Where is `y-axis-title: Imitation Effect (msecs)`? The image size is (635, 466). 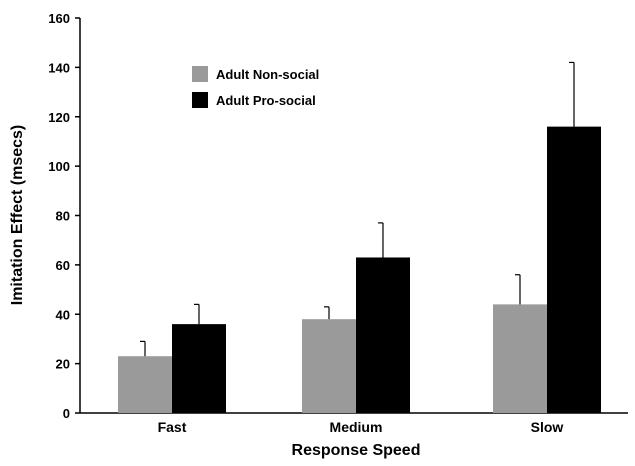
y-axis-title: Imitation Effect (msecs) is located at coordinates (17, 215).